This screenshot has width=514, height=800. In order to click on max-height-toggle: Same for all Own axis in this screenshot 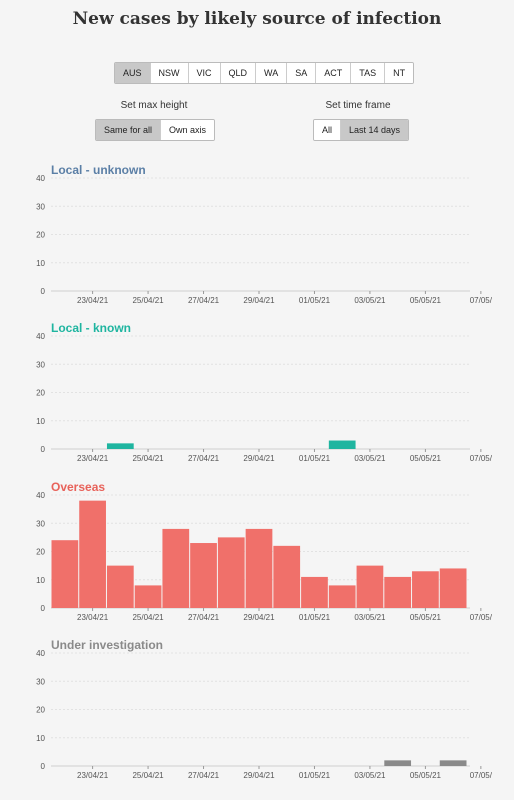, I will do `click(155, 130)`.